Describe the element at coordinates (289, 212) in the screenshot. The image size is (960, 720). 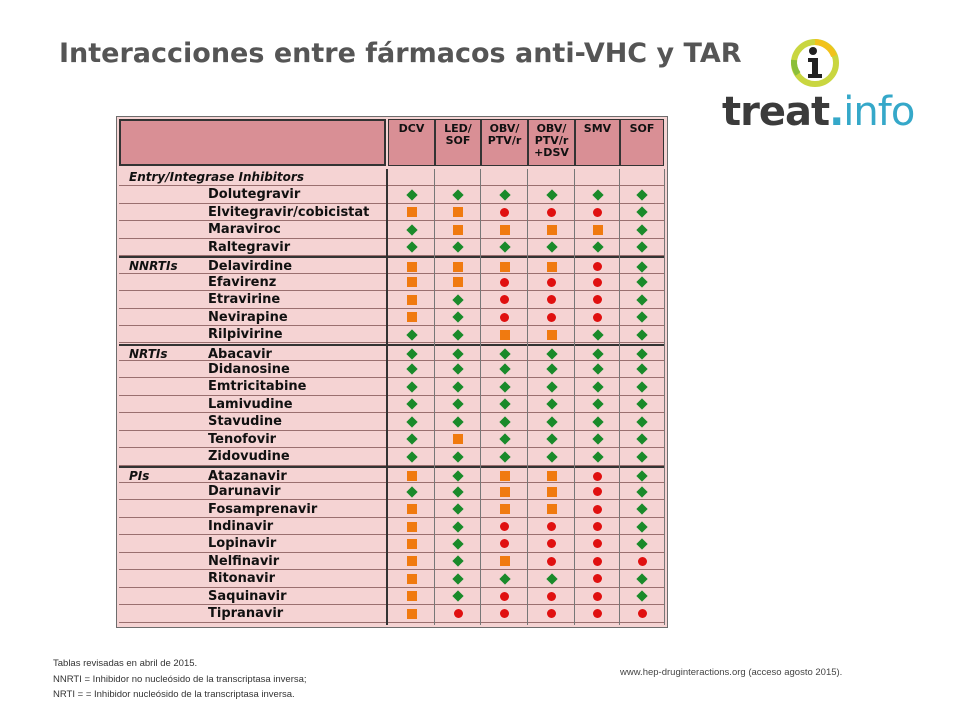
I see `drug-name: Elvitegravir/cobicistat` at that location.